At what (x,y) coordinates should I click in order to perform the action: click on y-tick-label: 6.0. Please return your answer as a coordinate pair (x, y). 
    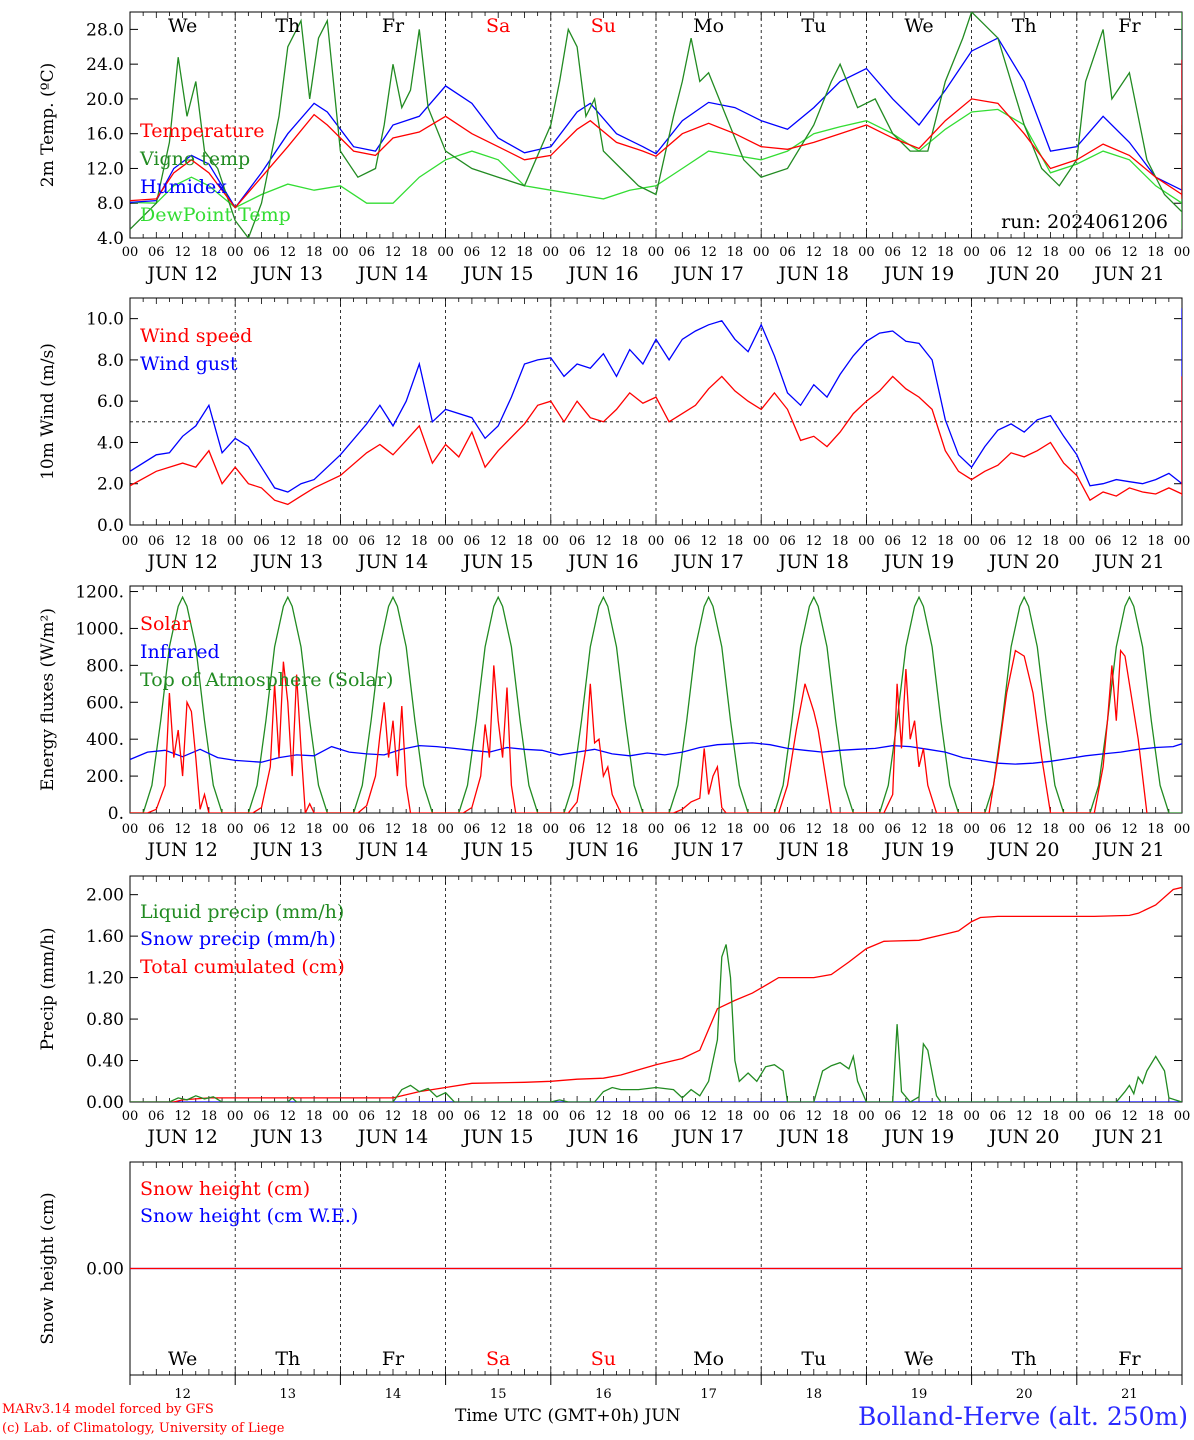
    Looking at the image, I should click on (110, 402).